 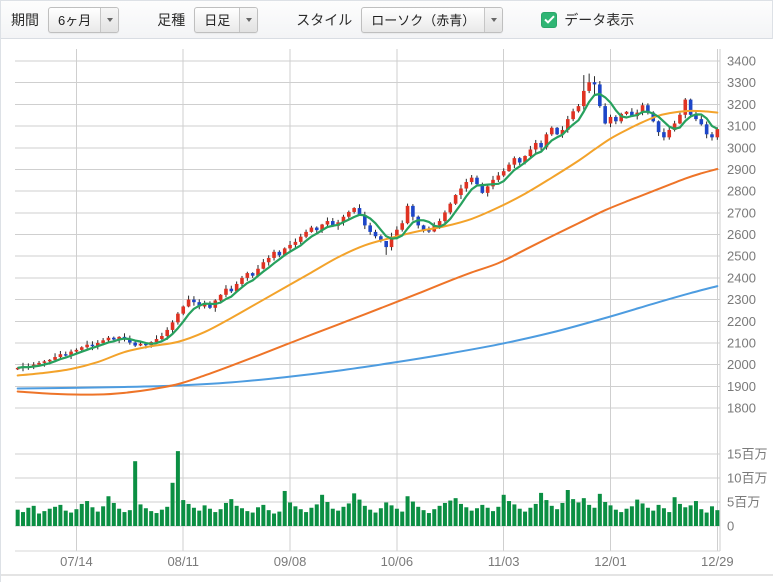 I want to click on date-axis-label: 12/01, so click(x=610, y=561).